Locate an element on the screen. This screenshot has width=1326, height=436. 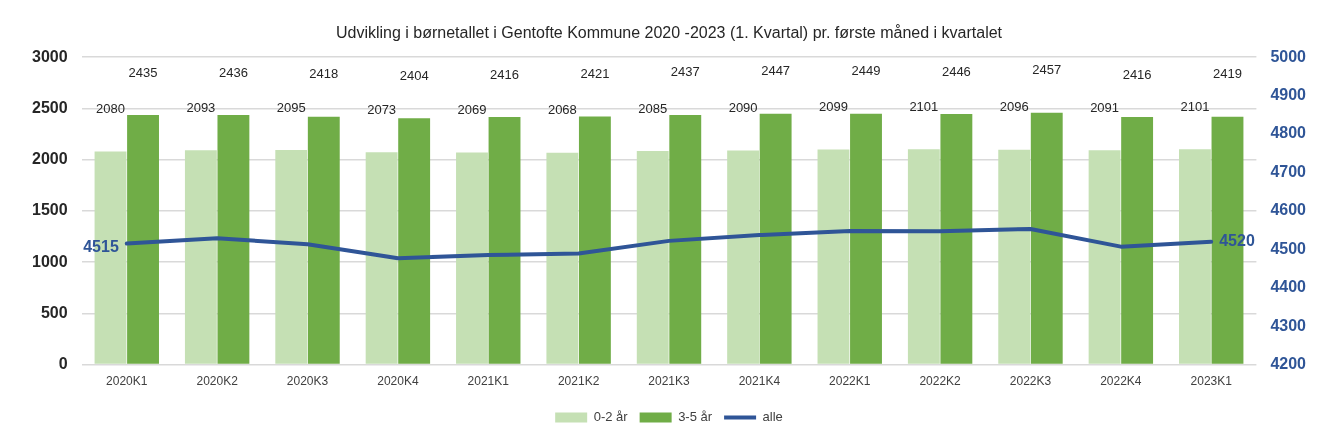
x-tick-label: 2022K1 is located at coordinates (850, 381).